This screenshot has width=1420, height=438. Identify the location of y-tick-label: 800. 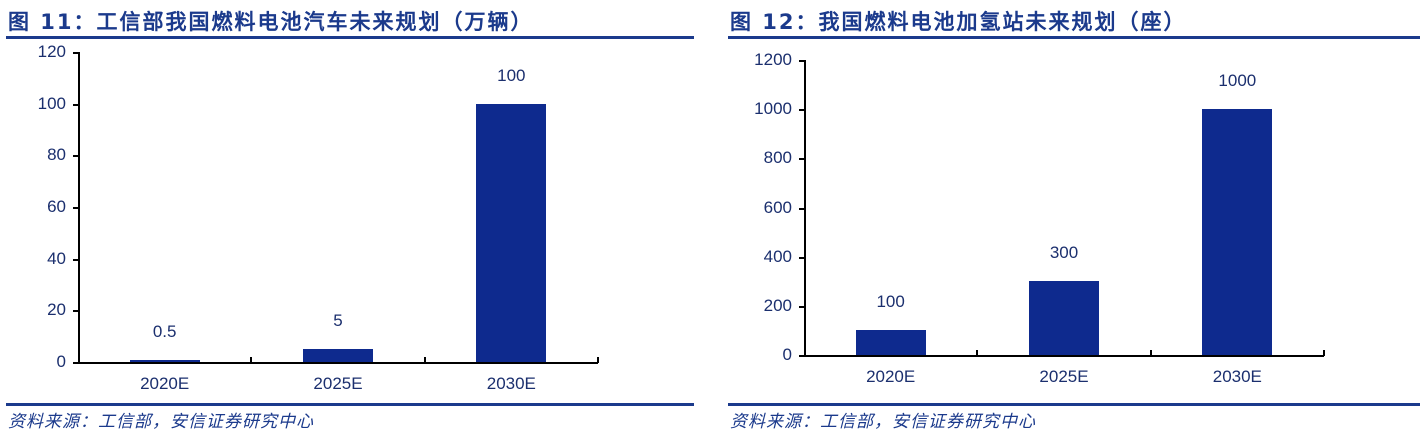
(777, 158).